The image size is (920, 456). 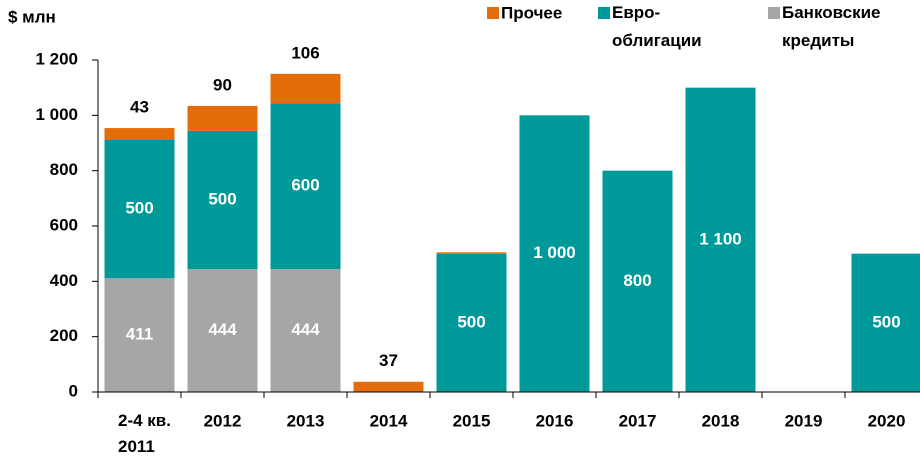 I want to click on x-tick-label: 2015, so click(x=472, y=420).